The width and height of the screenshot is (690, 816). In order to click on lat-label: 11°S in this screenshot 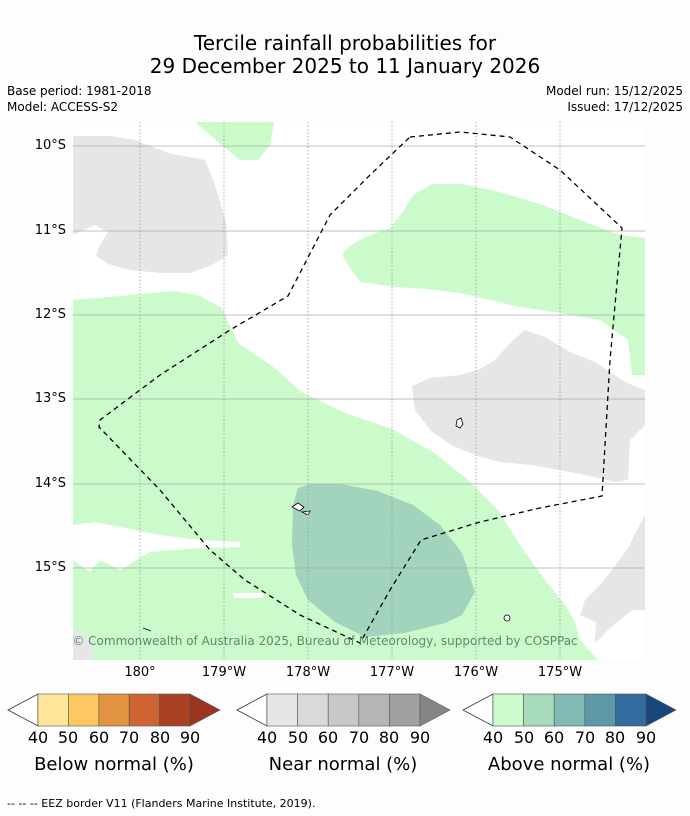, I will do `click(50, 230)`.